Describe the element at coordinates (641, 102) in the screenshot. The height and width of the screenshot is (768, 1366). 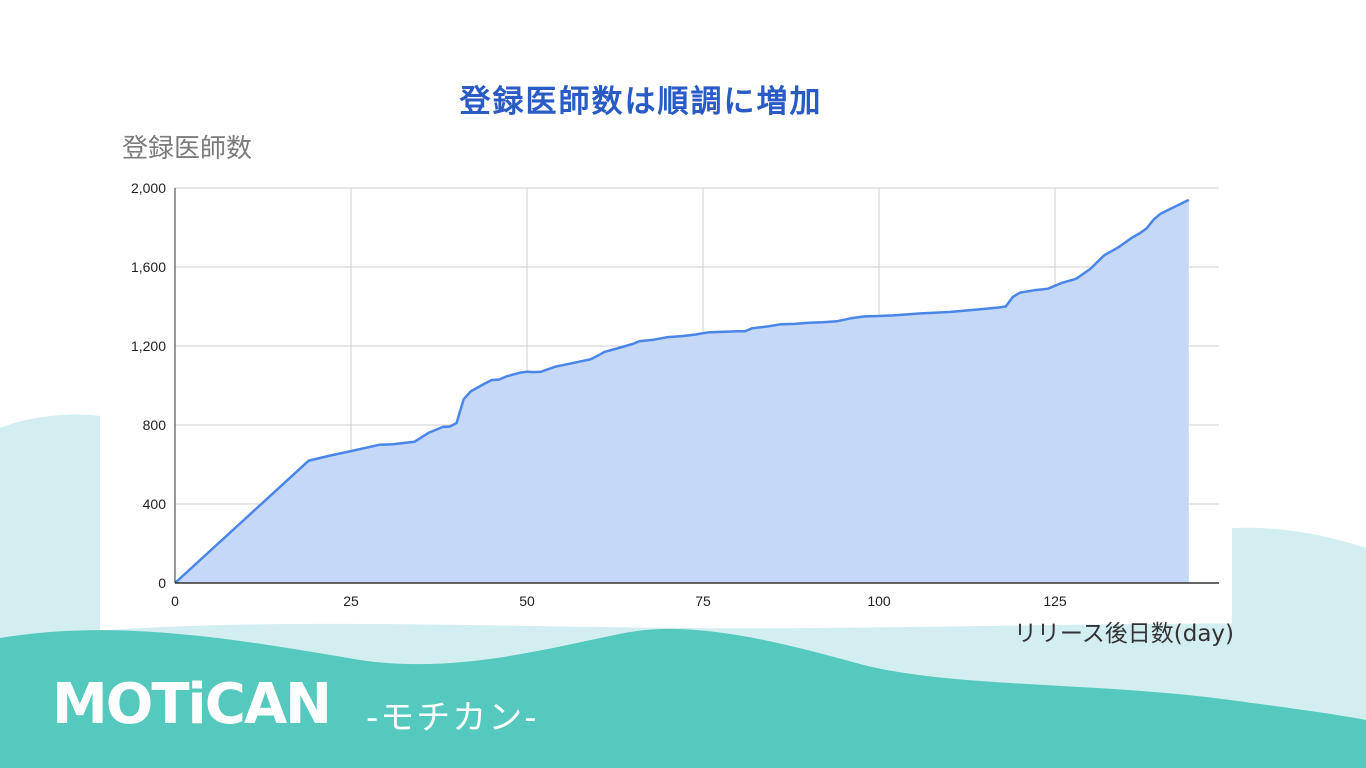
I see `slide-title: 登録医師数は順調に増加` at that location.